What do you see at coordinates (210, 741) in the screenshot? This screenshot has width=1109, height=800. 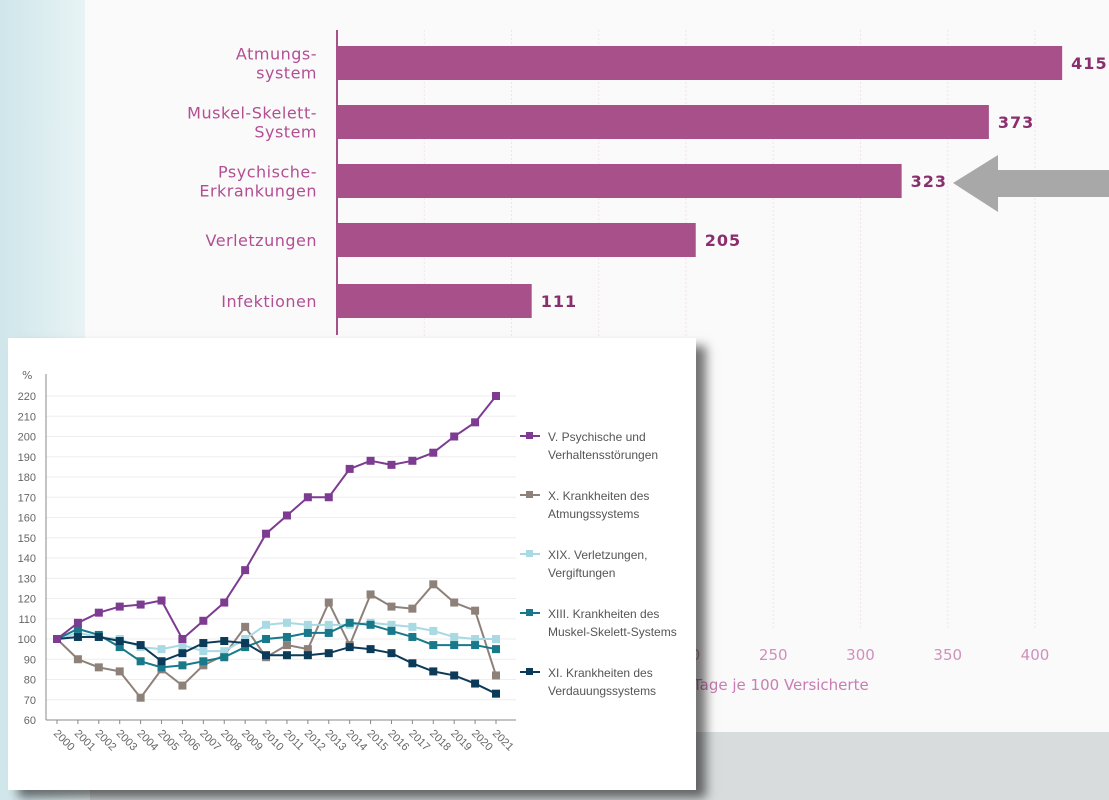 I see `x-tick-label: 2007` at bounding box center [210, 741].